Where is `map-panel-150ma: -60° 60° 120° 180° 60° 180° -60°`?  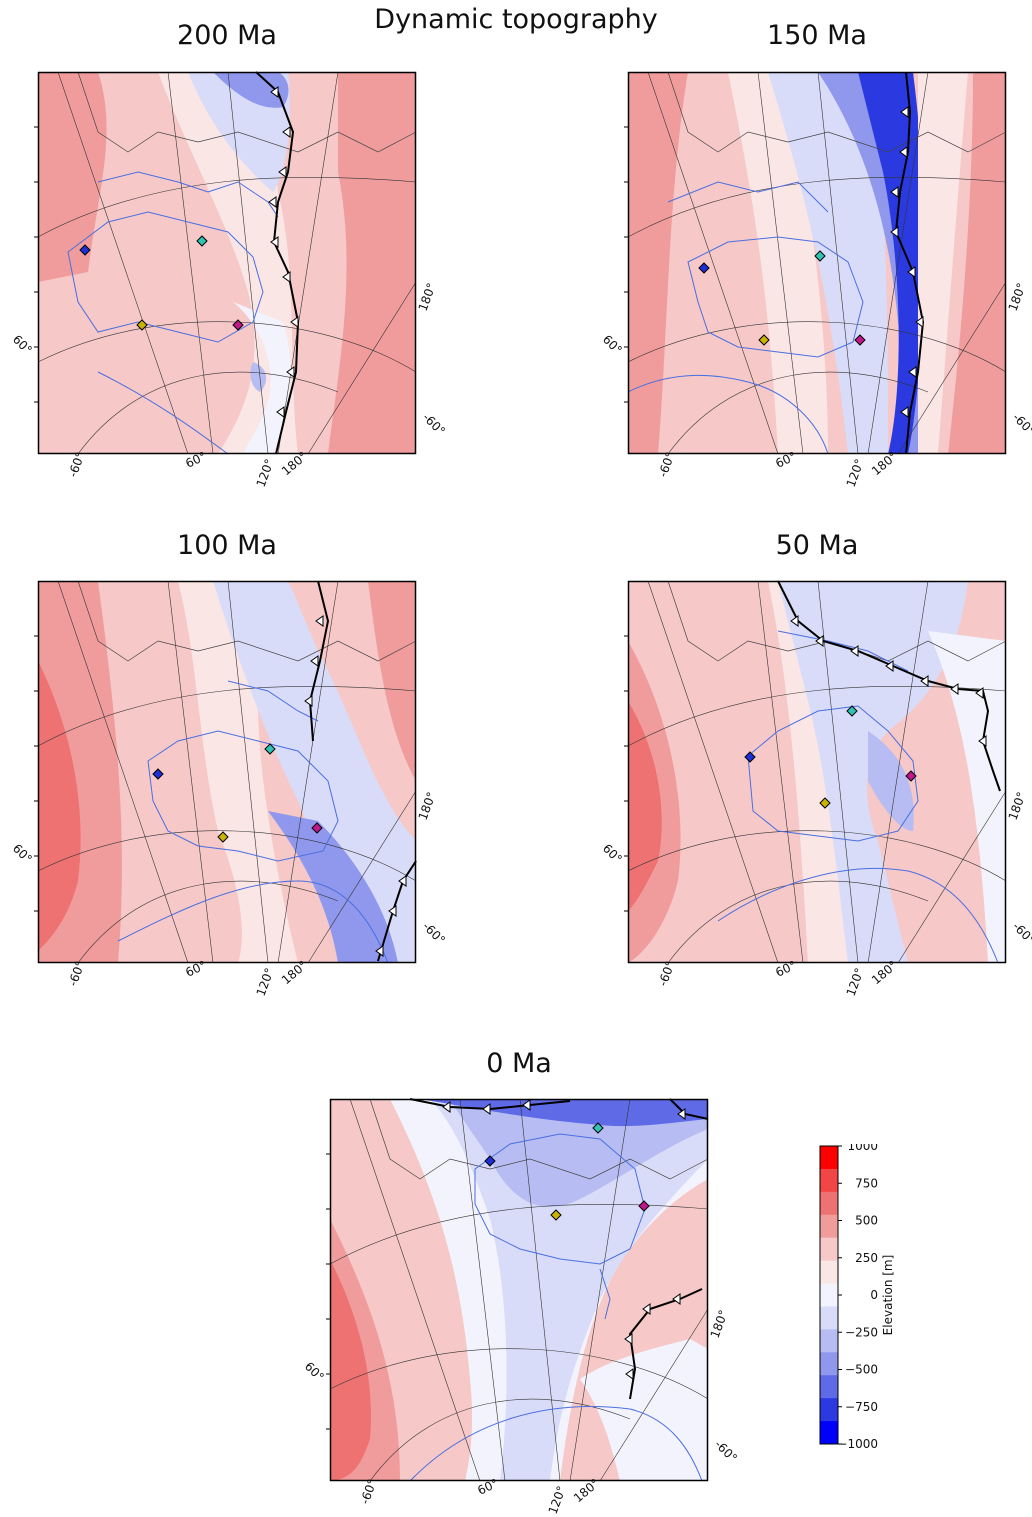 map-panel-150ma: -60° 60° 120° 180° 60° 180° -60° is located at coordinates (816, 280).